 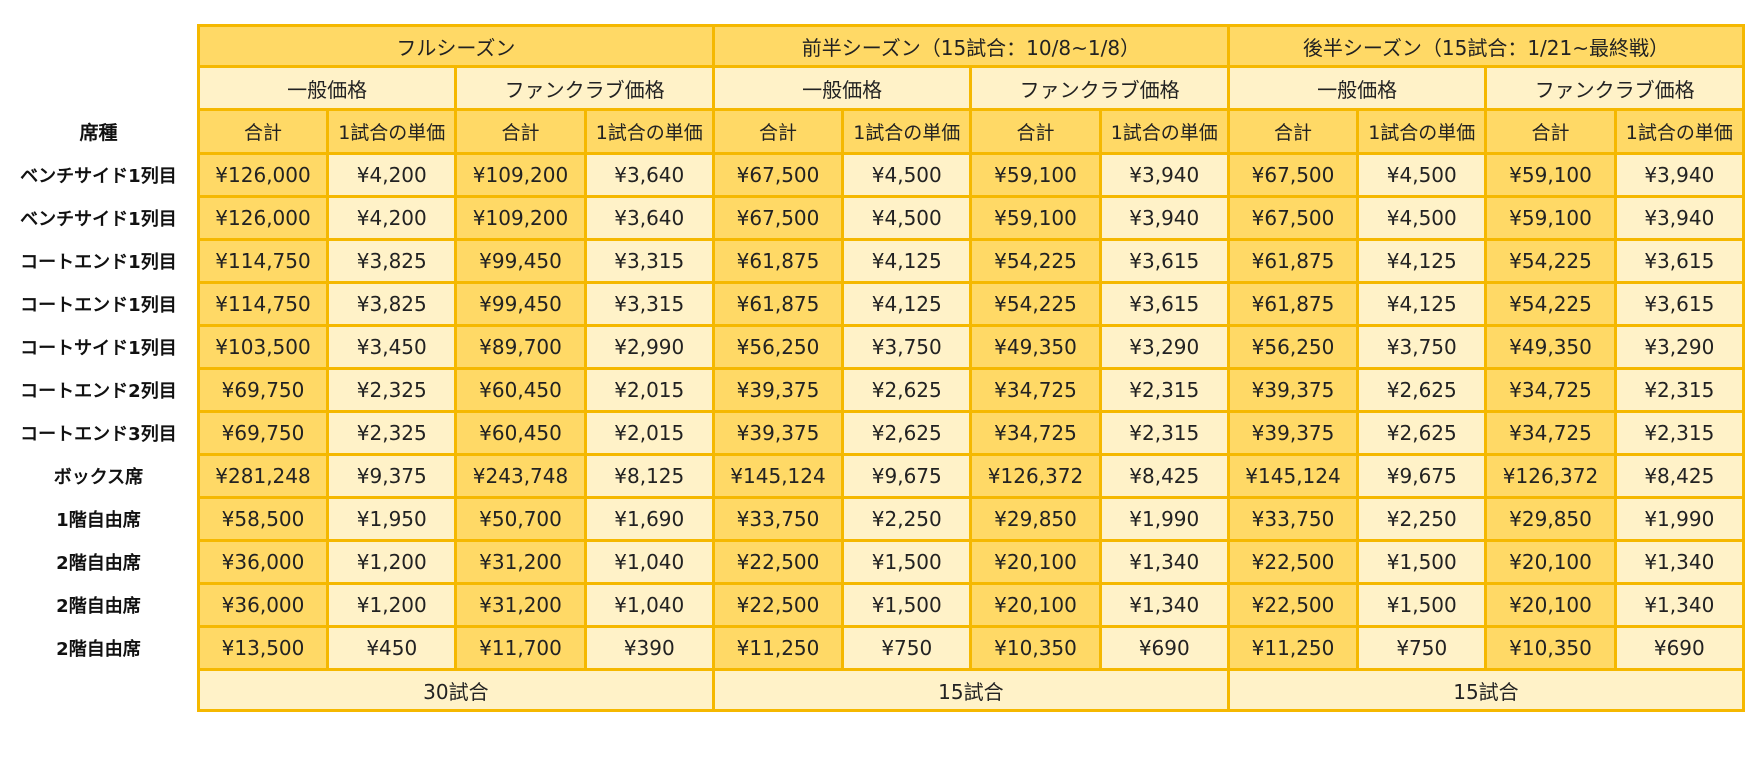 I want to click on unit-price-cell: ¥1,340, so click(x=1164, y=605).